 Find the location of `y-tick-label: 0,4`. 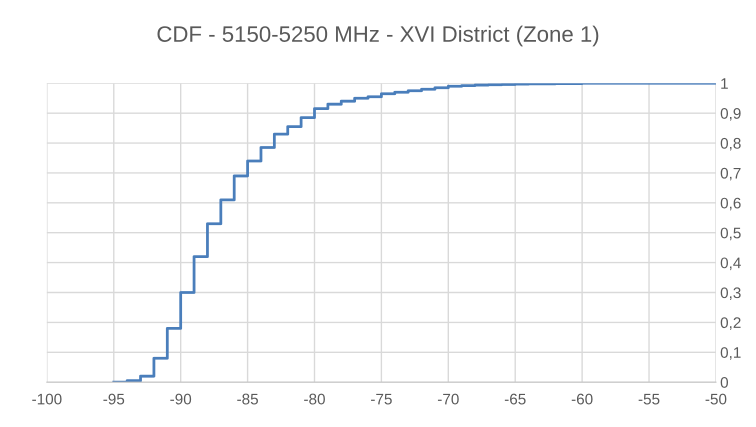

y-tick-label: 0,4 is located at coordinates (730, 263).